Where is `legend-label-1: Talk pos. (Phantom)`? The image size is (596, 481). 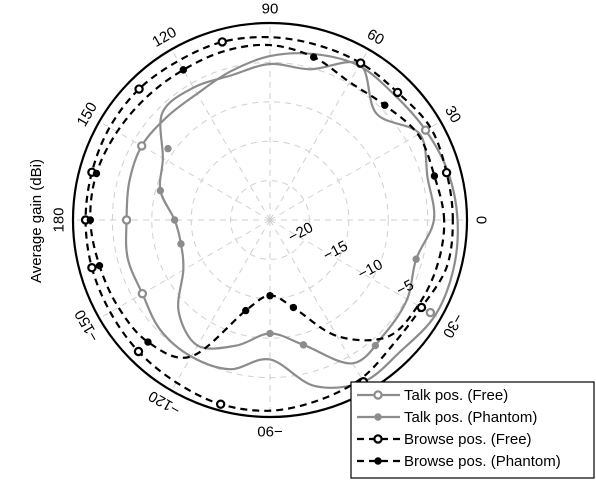 legend-label-1: Talk pos. (Phantom) is located at coordinates (470, 417).